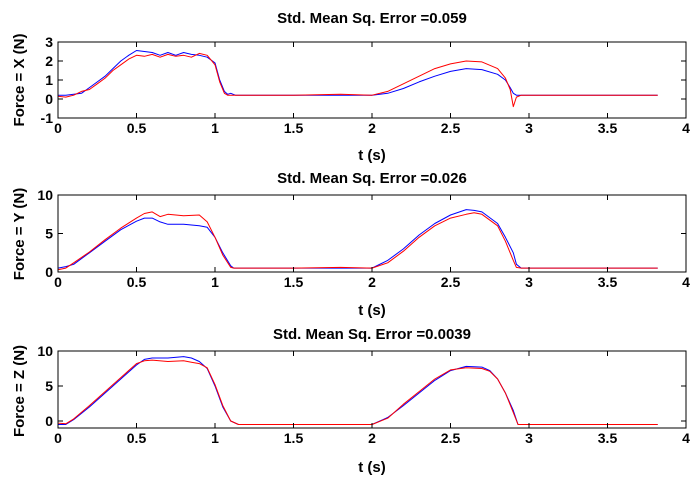  Describe the element at coordinates (372, 18) in the screenshot. I see `subplot-title: Std. Mean Sq. Error =0.059` at that location.